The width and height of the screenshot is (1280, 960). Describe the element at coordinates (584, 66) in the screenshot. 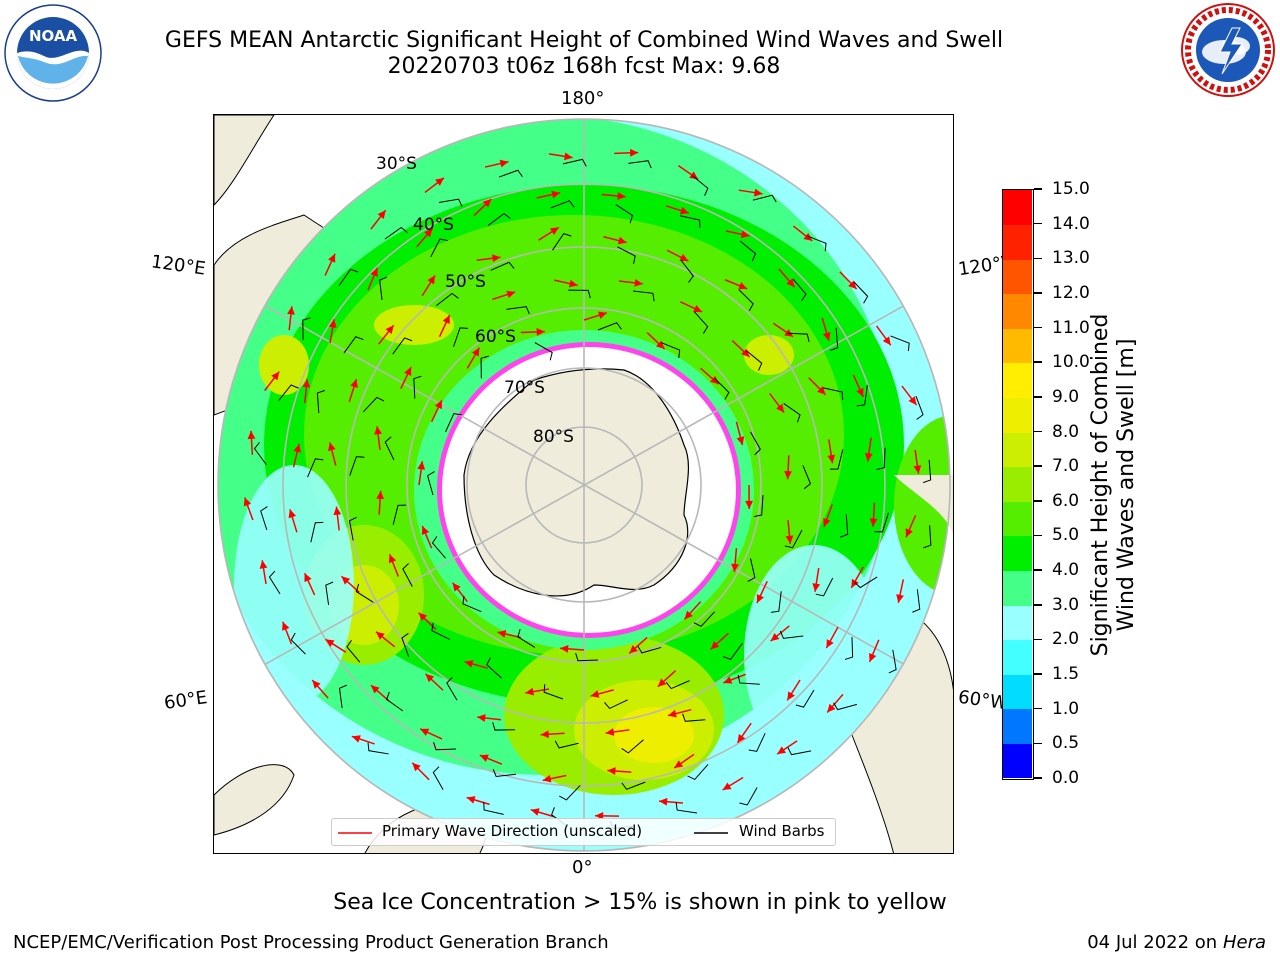

I see `chart-subtitle: 20220703 t06z 168h fcst Max: 9.68` at that location.